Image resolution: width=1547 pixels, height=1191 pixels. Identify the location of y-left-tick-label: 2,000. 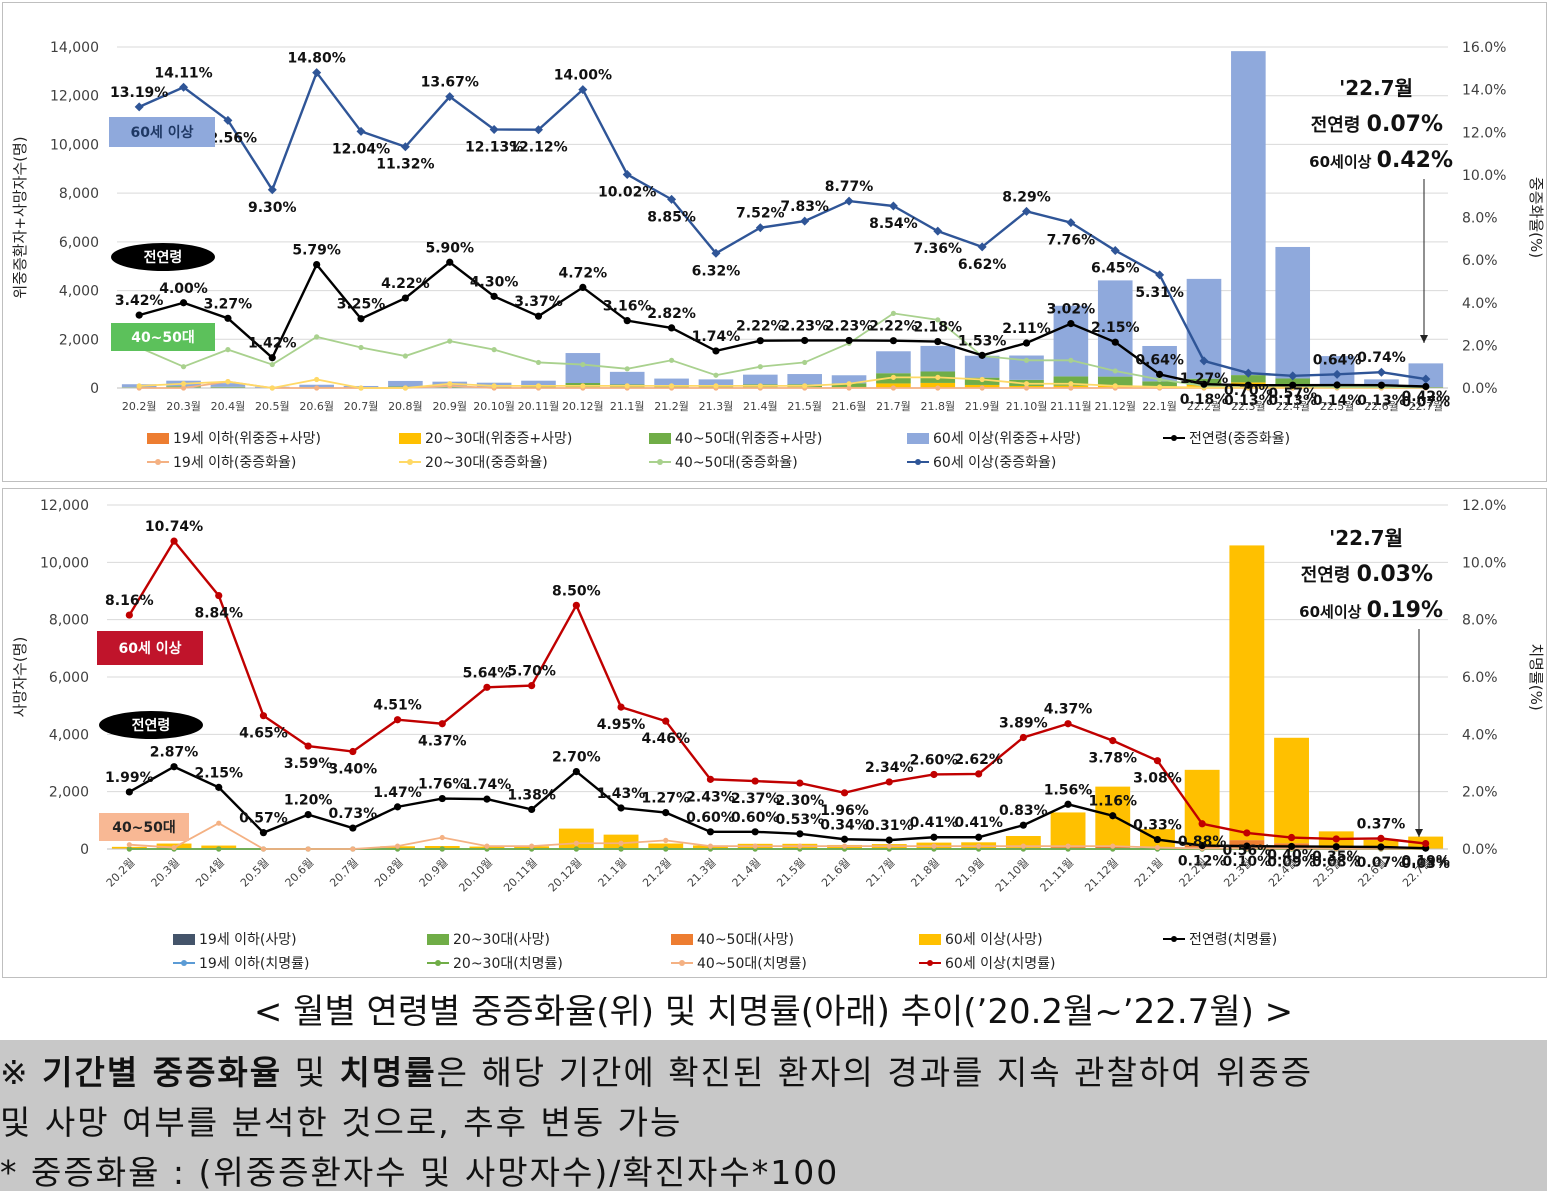
(79, 340).